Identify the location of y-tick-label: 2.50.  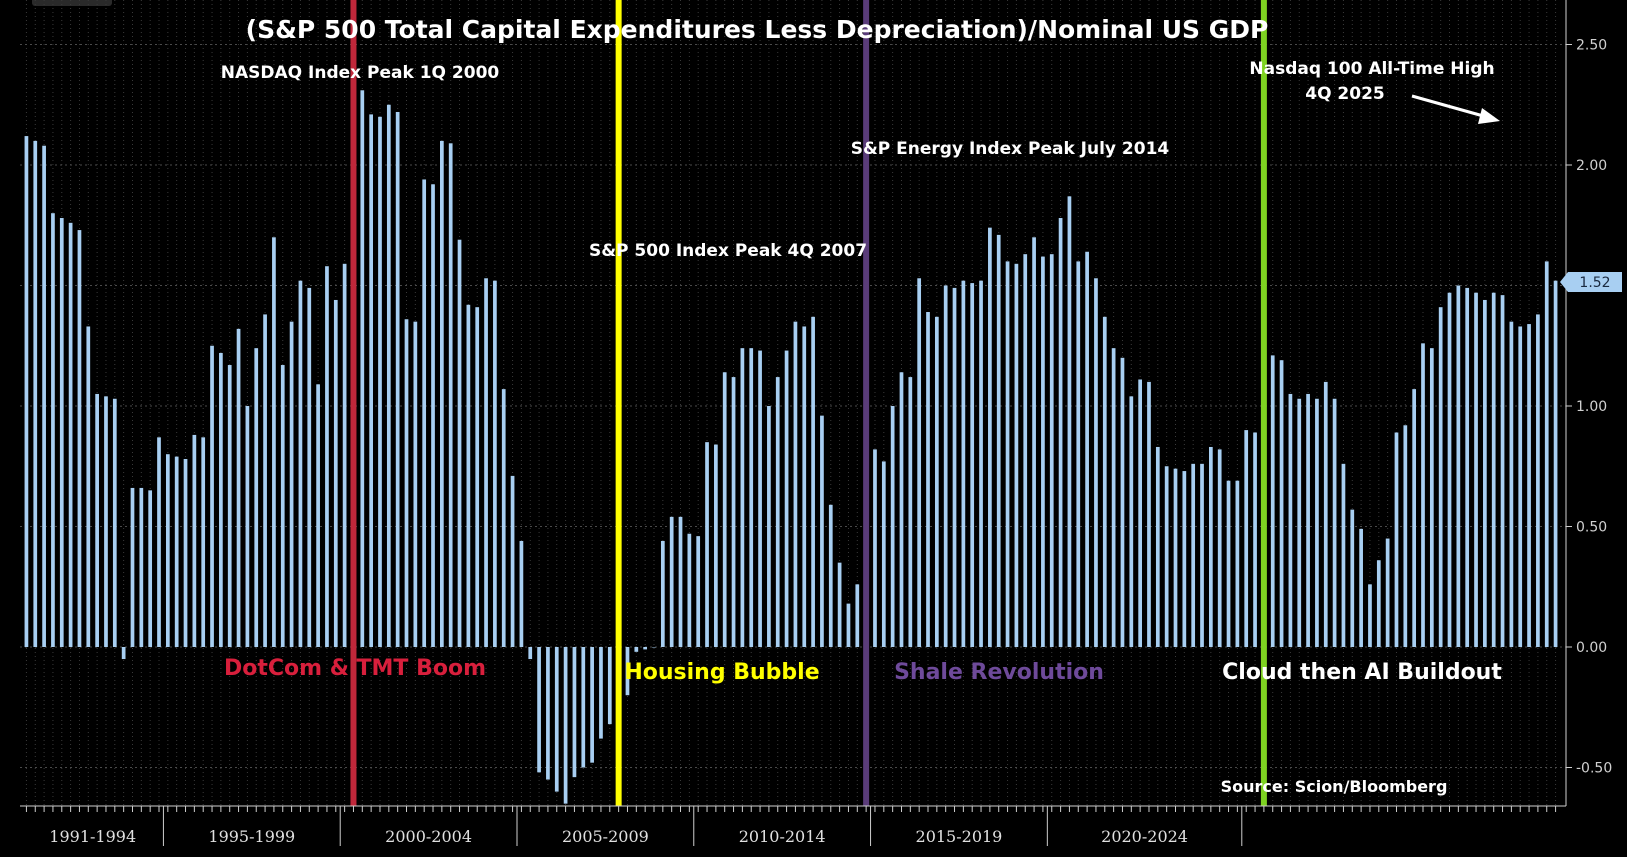
(1591, 46).